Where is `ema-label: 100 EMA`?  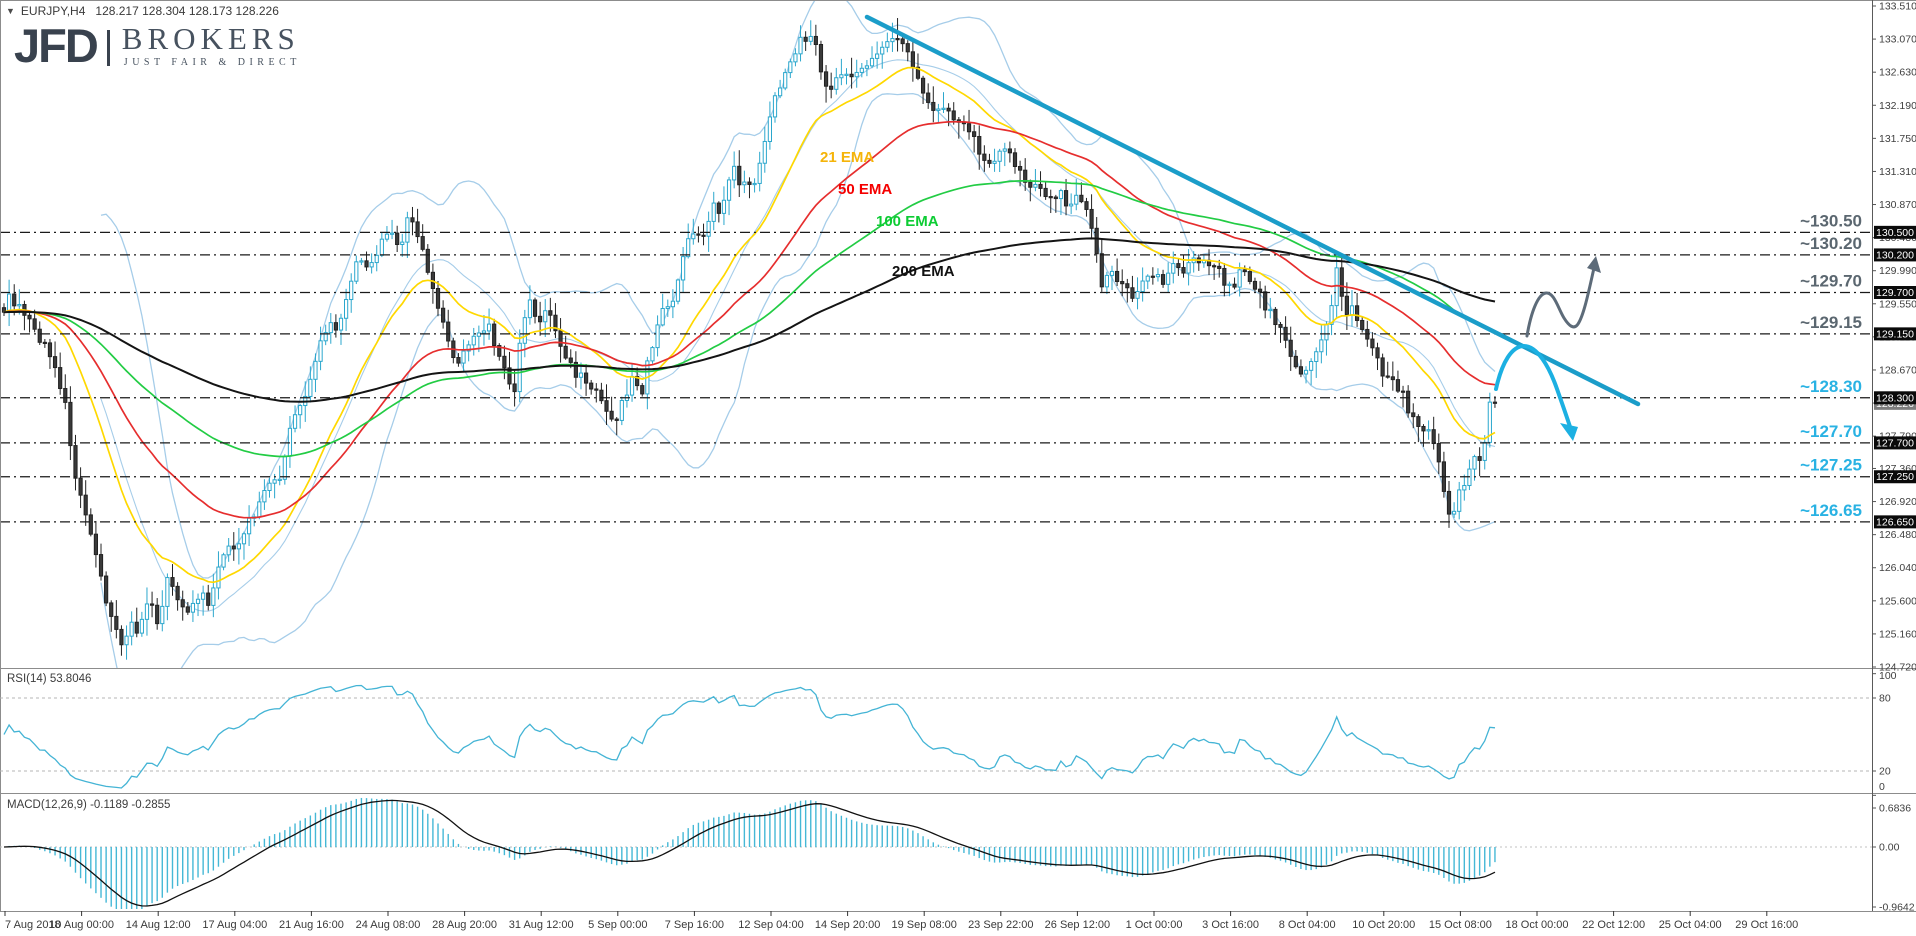
ema-label: 100 EMA is located at coordinates (907, 221).